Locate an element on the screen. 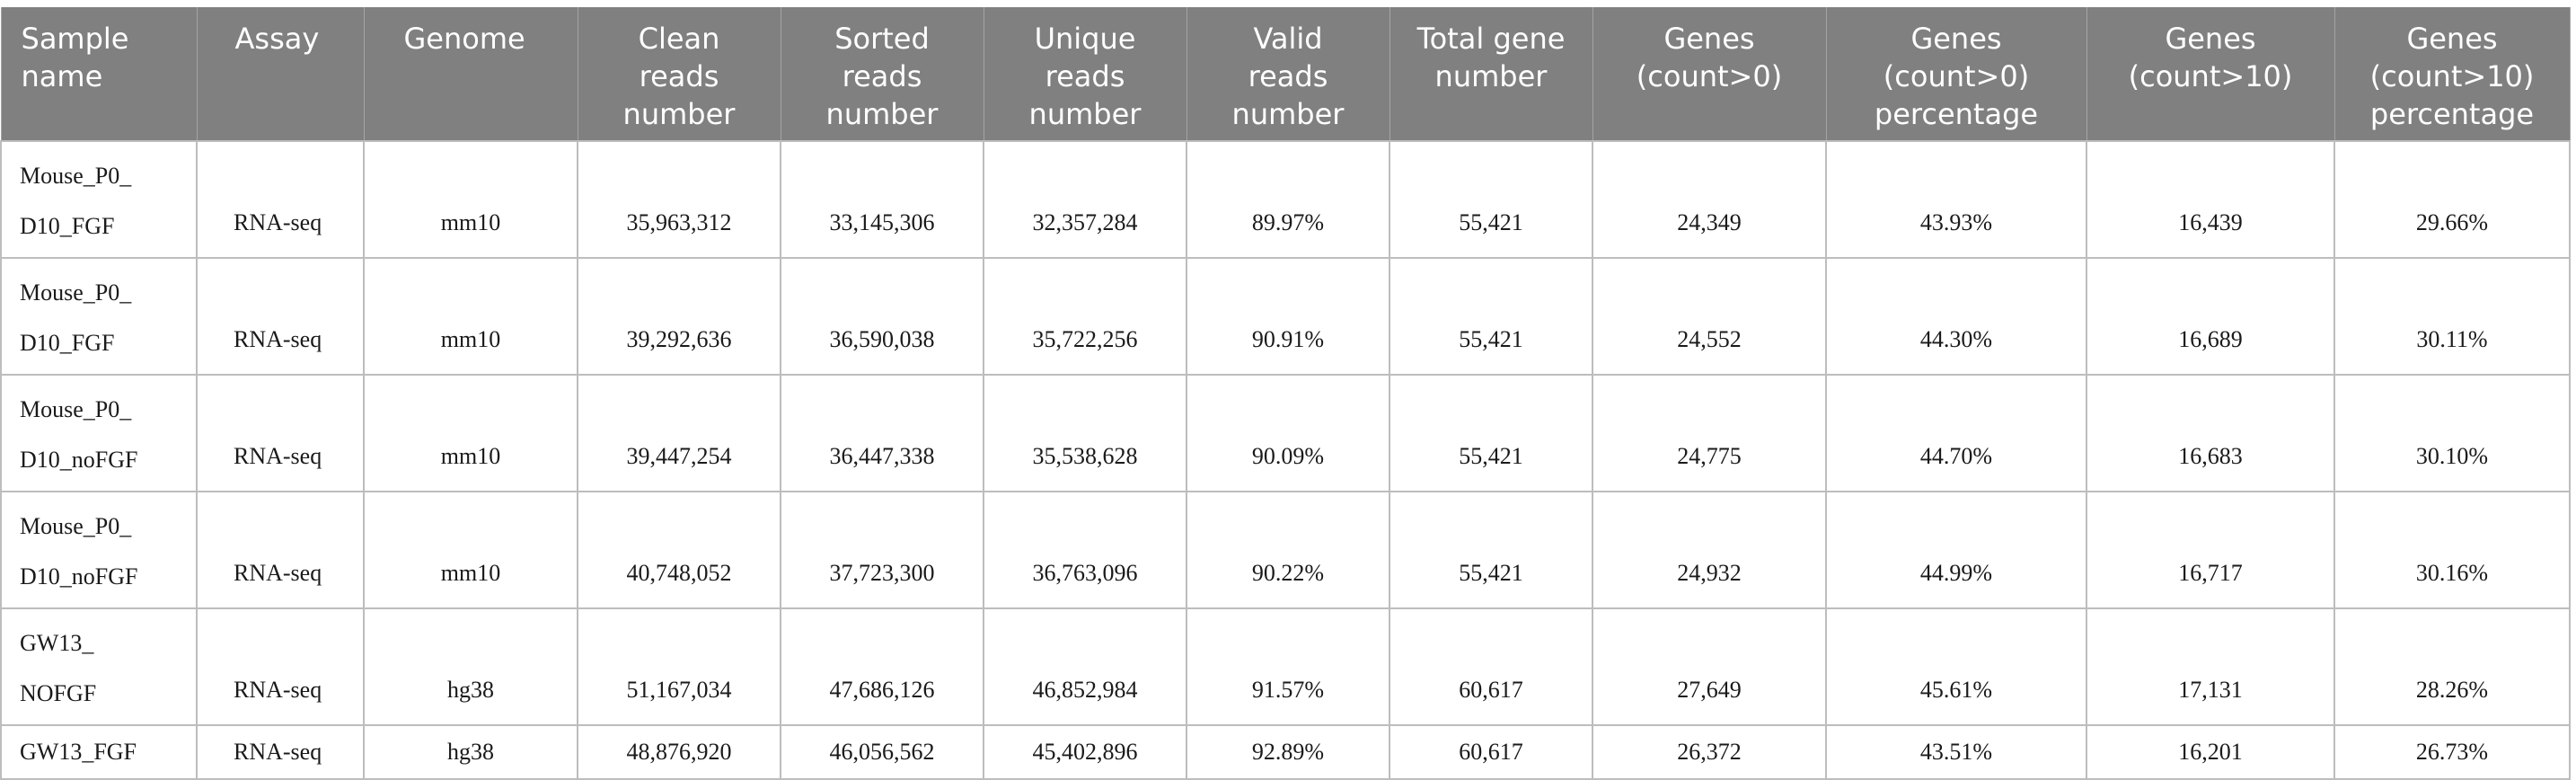  header-genes-count-gt0: Genes (count>0) is located at coordinates (1709, 74).